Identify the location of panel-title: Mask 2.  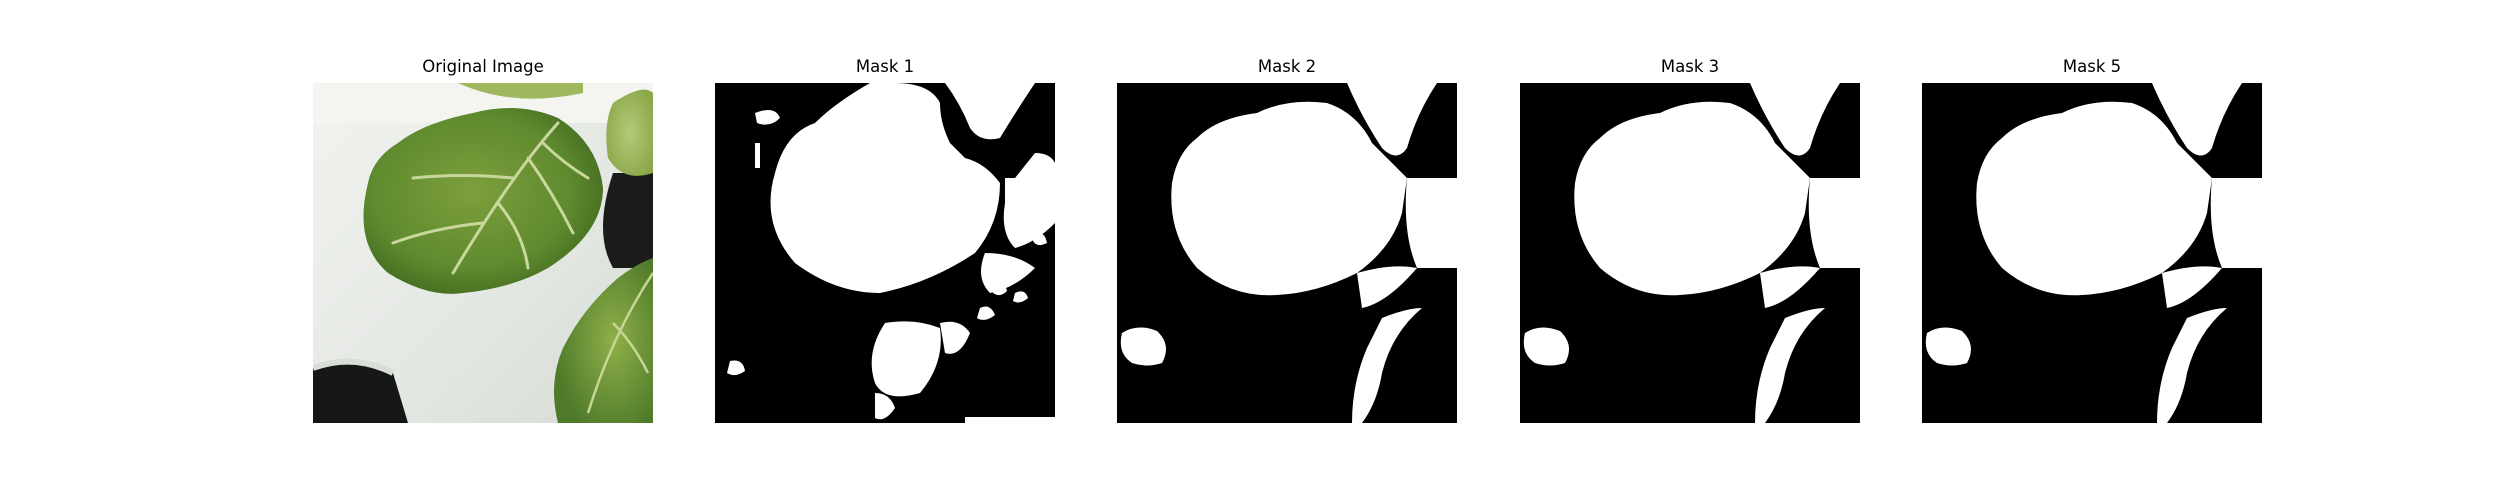
(1287, 66).